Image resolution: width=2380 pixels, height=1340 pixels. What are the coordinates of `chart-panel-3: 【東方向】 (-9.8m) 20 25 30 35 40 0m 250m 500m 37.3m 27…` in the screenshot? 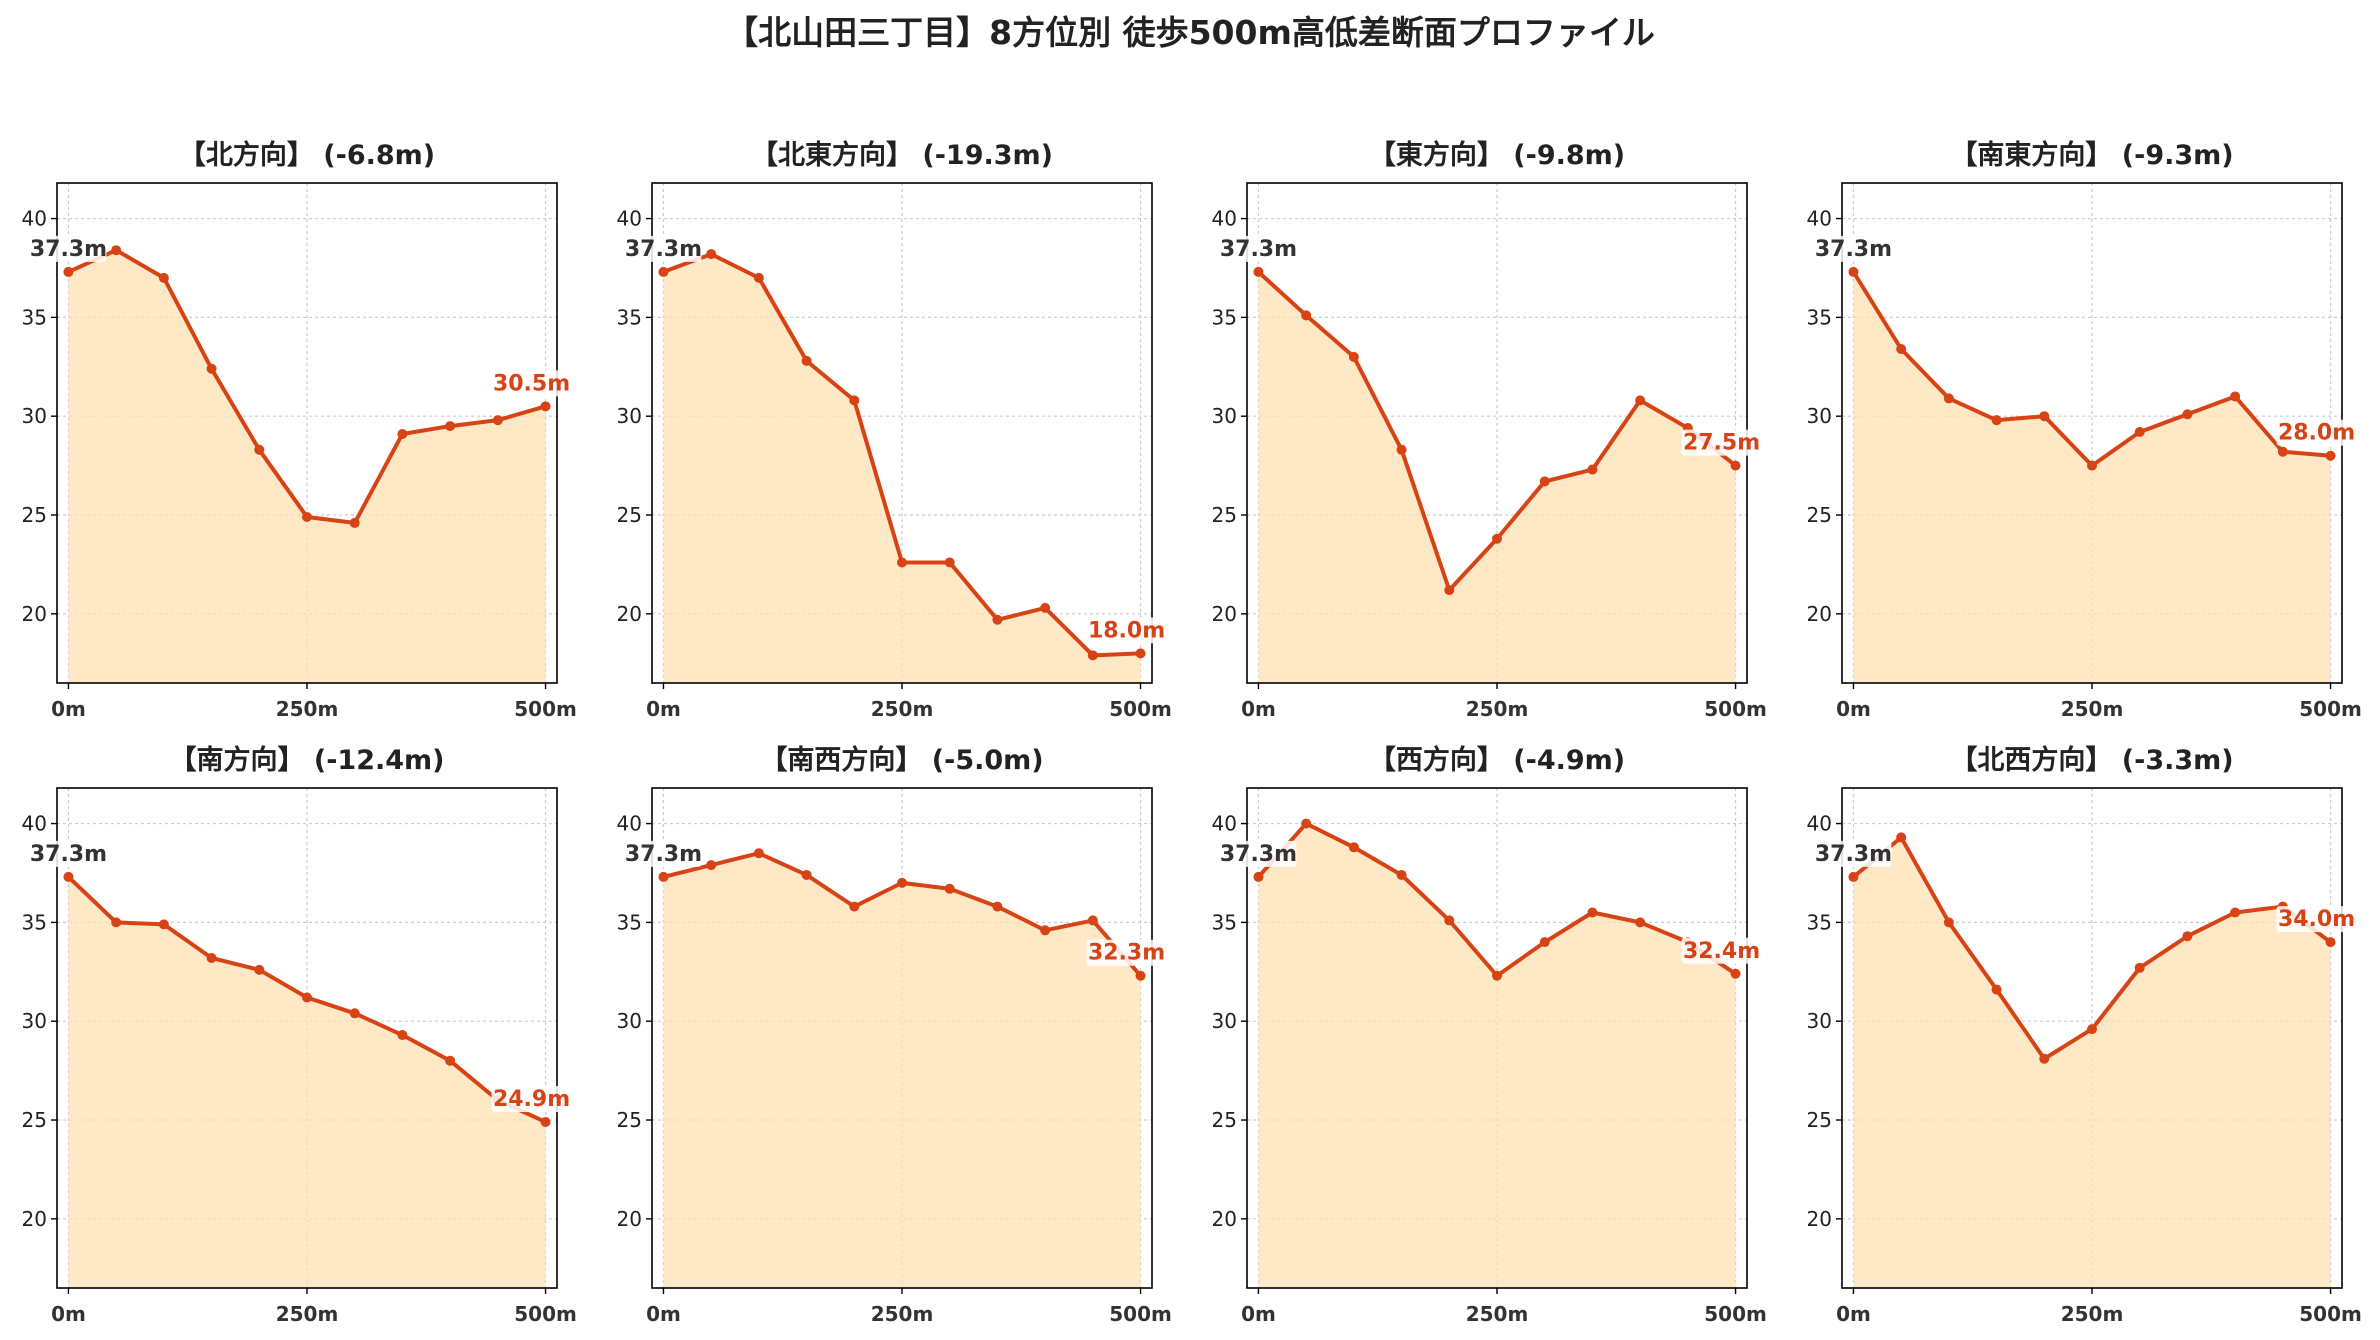 It's located at (1489, 430).